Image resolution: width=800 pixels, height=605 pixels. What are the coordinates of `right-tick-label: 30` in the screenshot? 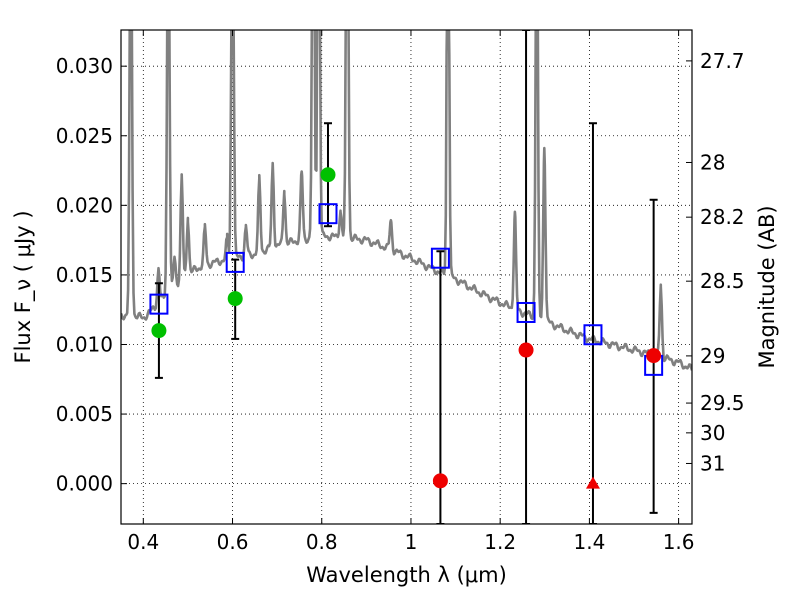 It's located at (712, 433).